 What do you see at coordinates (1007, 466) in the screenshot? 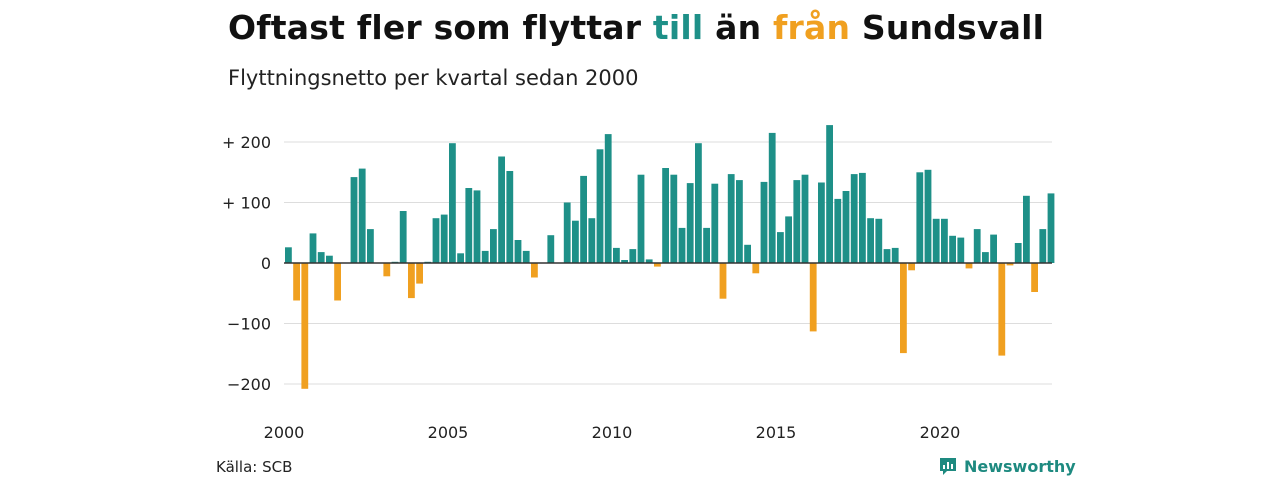
I see `newsworthy-logo: Newsworthy` at bounding box center [1007, 466].